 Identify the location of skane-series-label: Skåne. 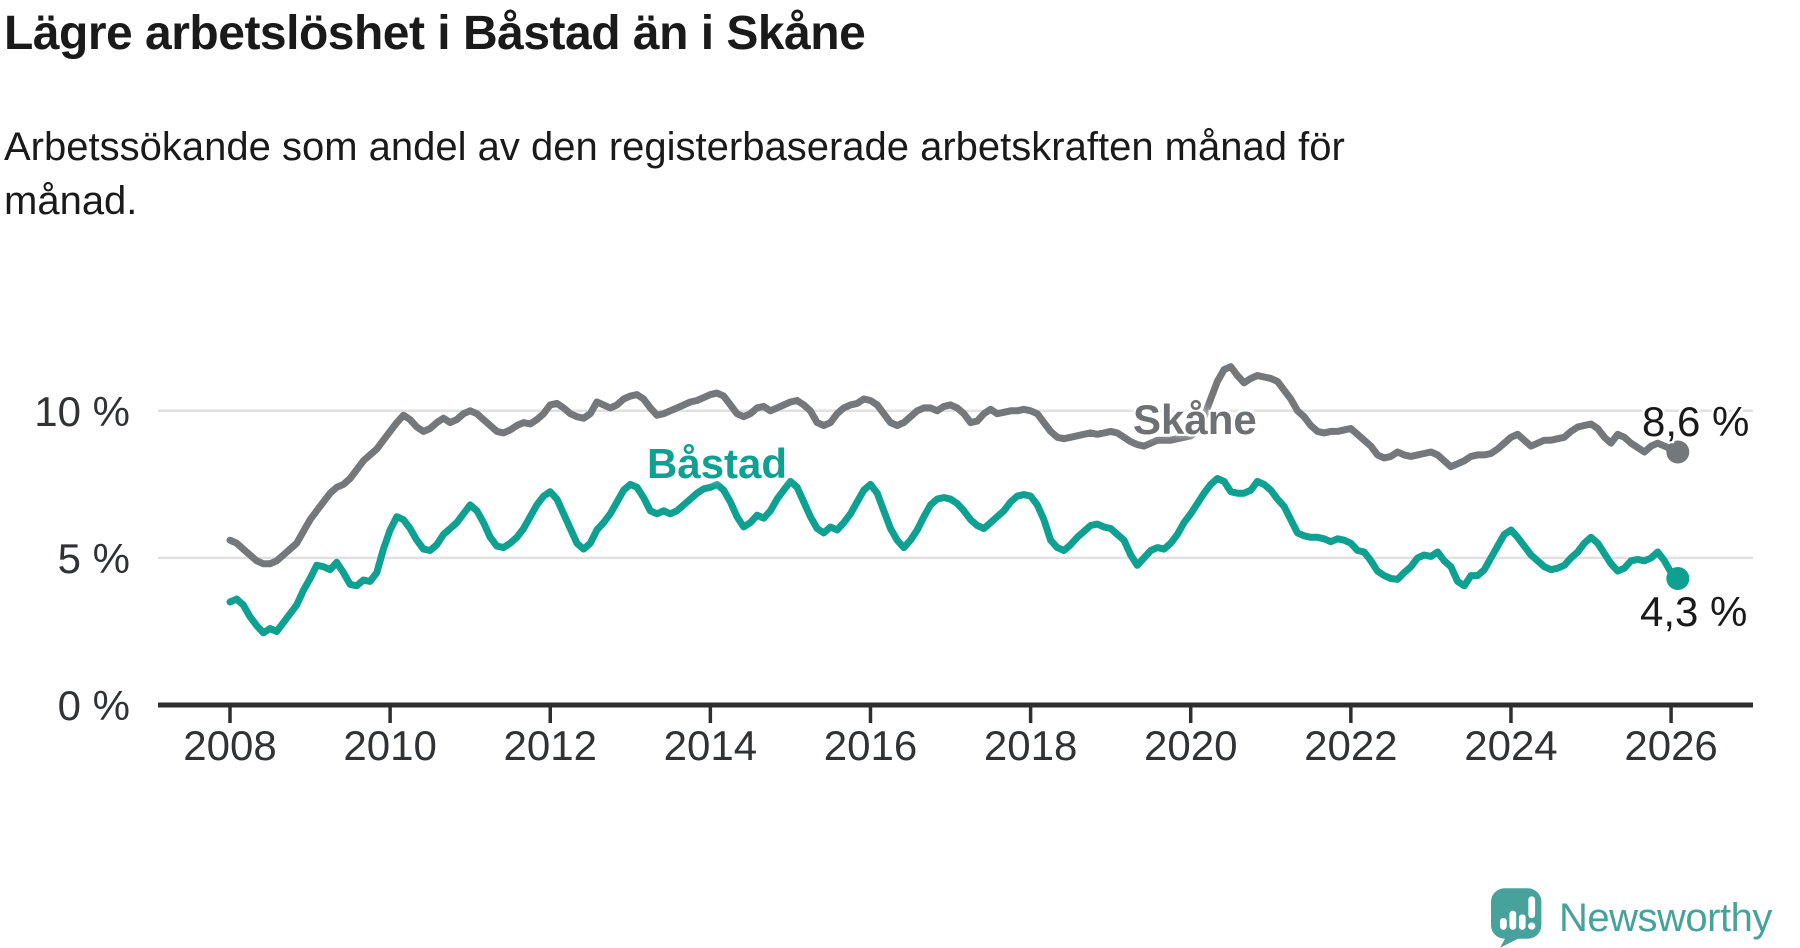
(1195, 419).